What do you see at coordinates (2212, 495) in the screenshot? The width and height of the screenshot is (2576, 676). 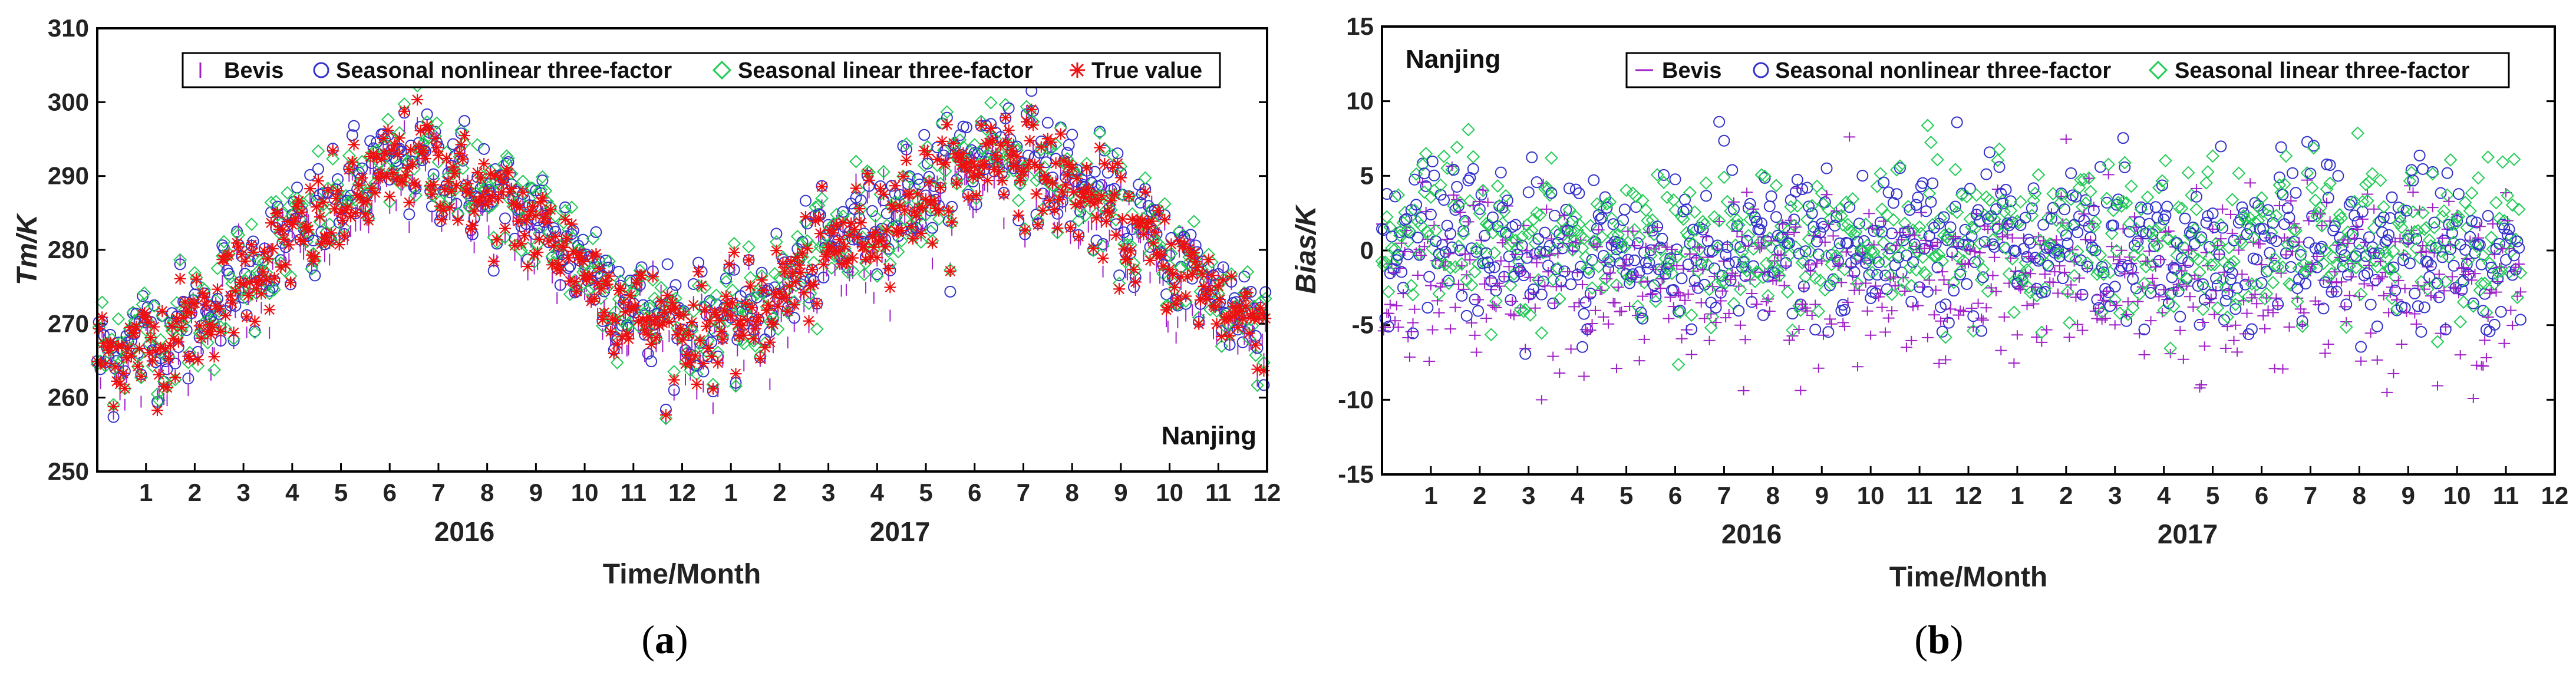 I see `b-x-tick-label: 5` at bounding box center [2212, 495].